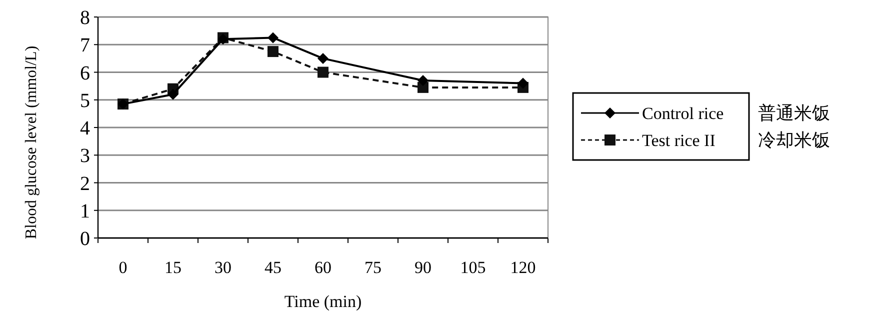 The height and width of the screenshot is (324, 872). What do you see at coordinates (173, 267) in the screenshot?
I see `x-tick-label: 15` at bounding box center [173, 267].